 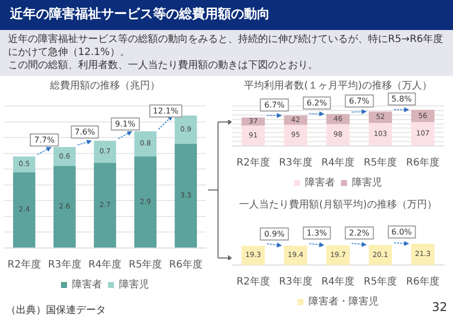 What do you see at coordinates (401, 232) in the screenshot?
I see `annotation: 6.0%` at bounding box center [401, 232].